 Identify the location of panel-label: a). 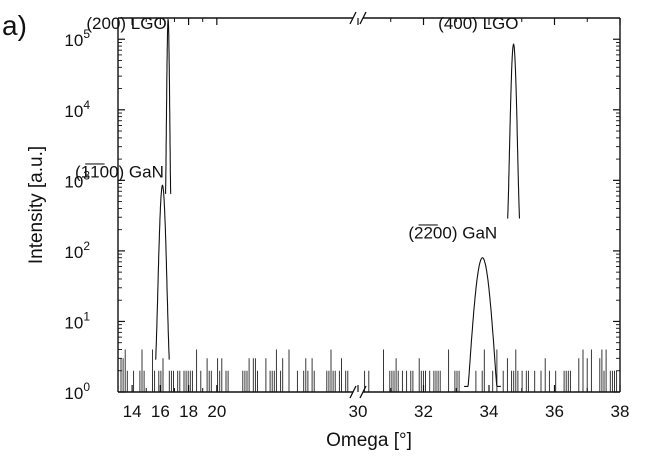
(14, 25).